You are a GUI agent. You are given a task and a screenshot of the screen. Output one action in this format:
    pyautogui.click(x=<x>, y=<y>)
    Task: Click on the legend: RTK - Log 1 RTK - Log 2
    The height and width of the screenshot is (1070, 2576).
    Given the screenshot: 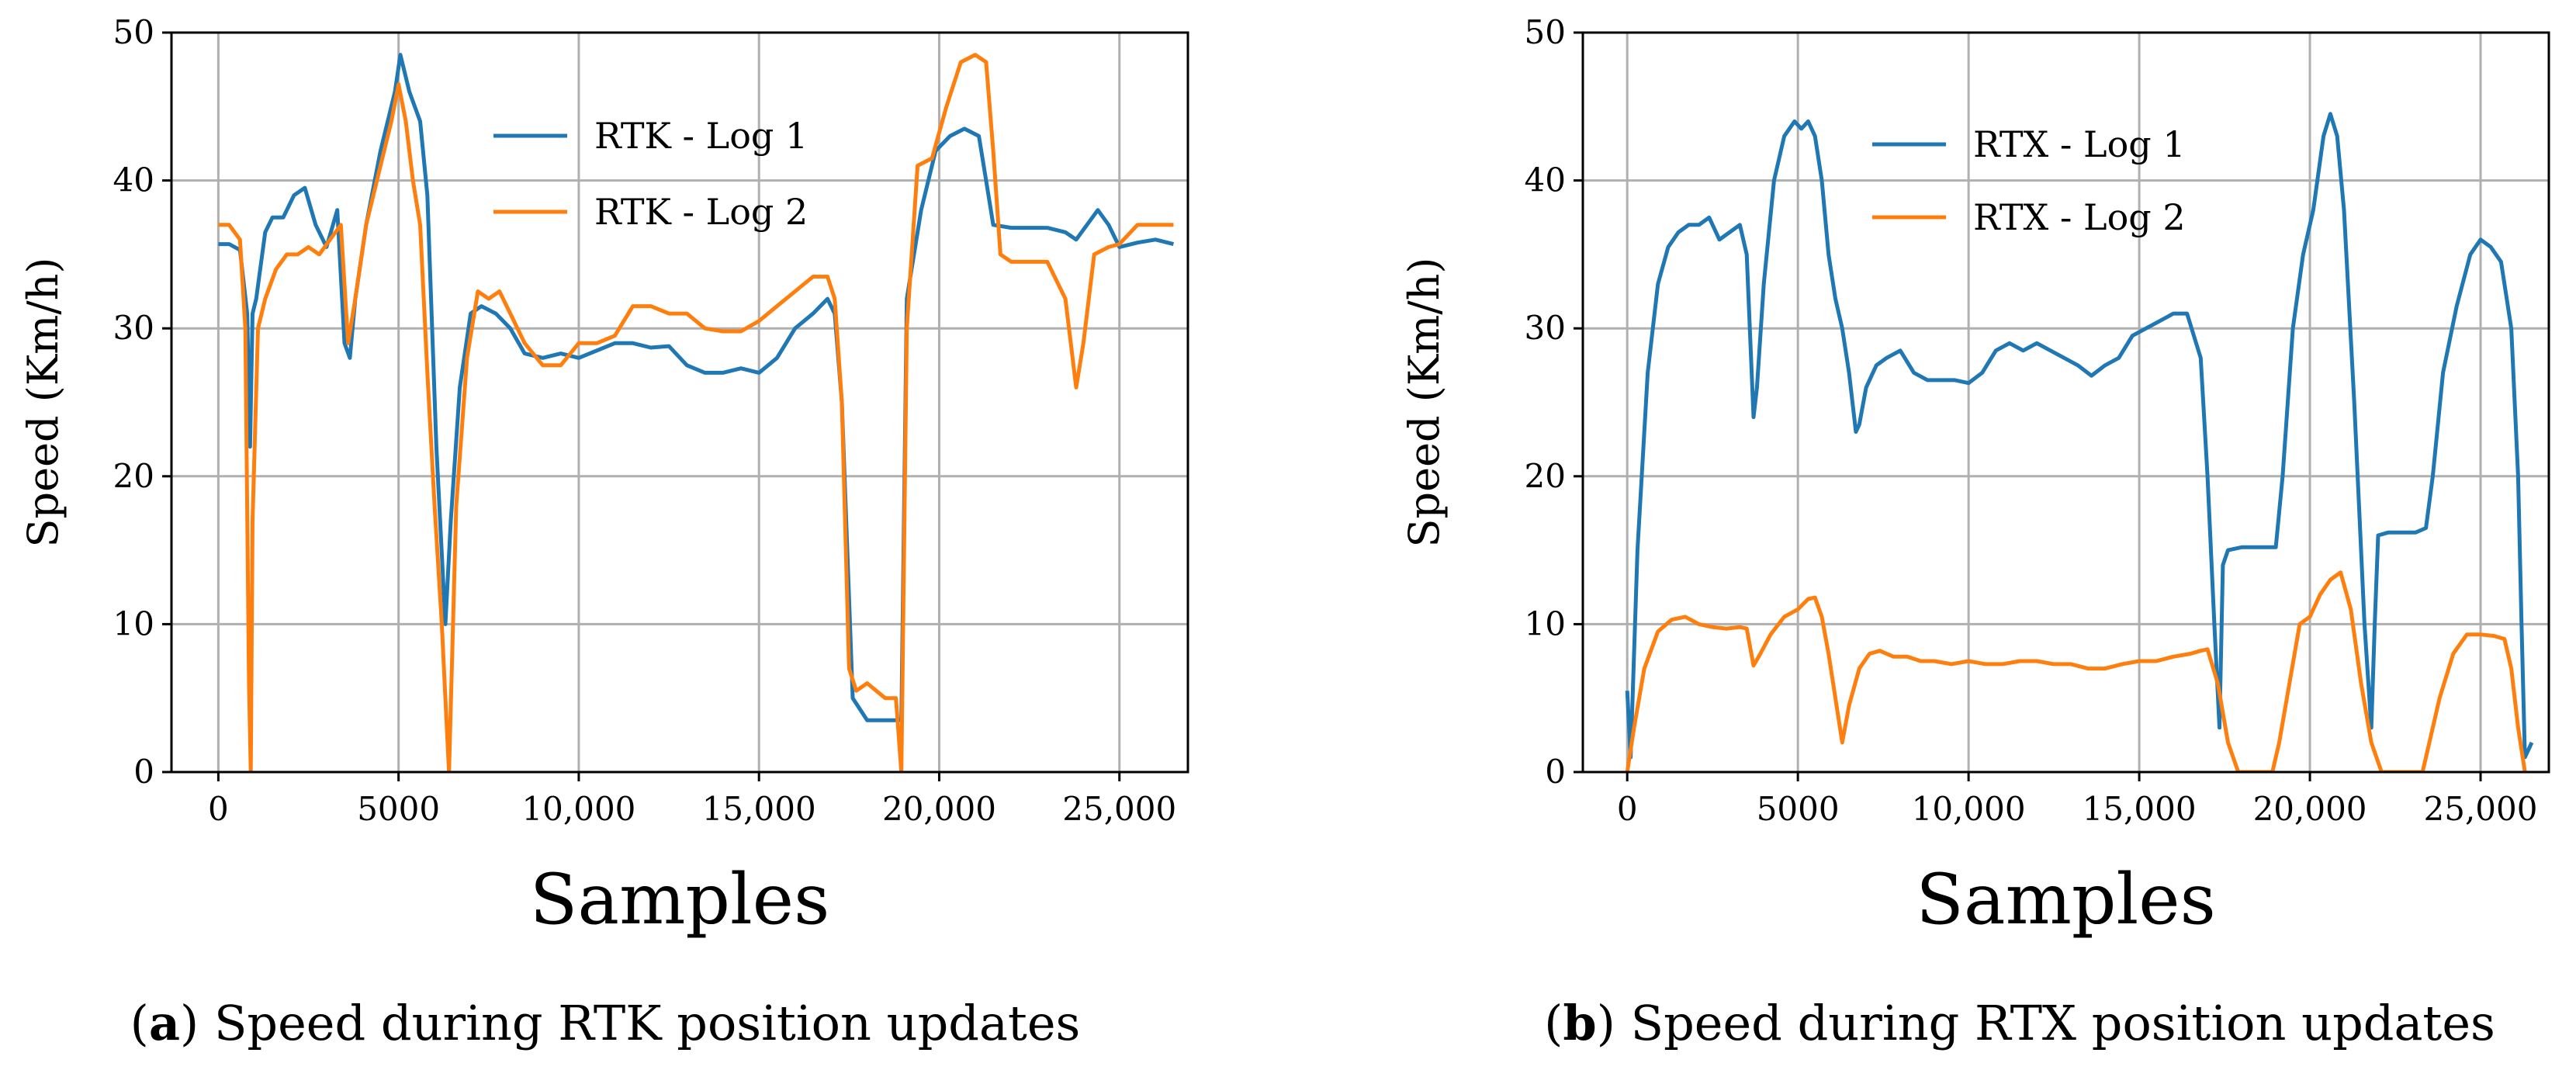 What is the action you would take?
    pyautogui.click(x=650, y=174)
    